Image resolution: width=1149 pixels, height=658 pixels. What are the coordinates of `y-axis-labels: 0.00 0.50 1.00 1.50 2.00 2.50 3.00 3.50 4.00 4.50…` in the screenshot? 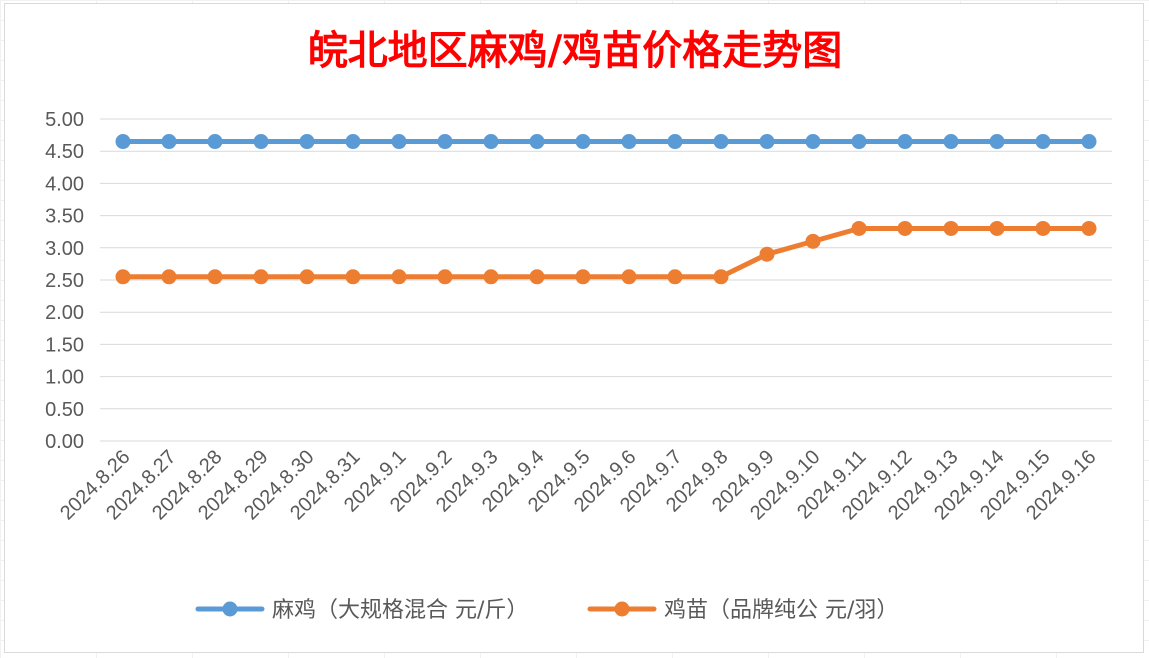 It's located at (64, 281).